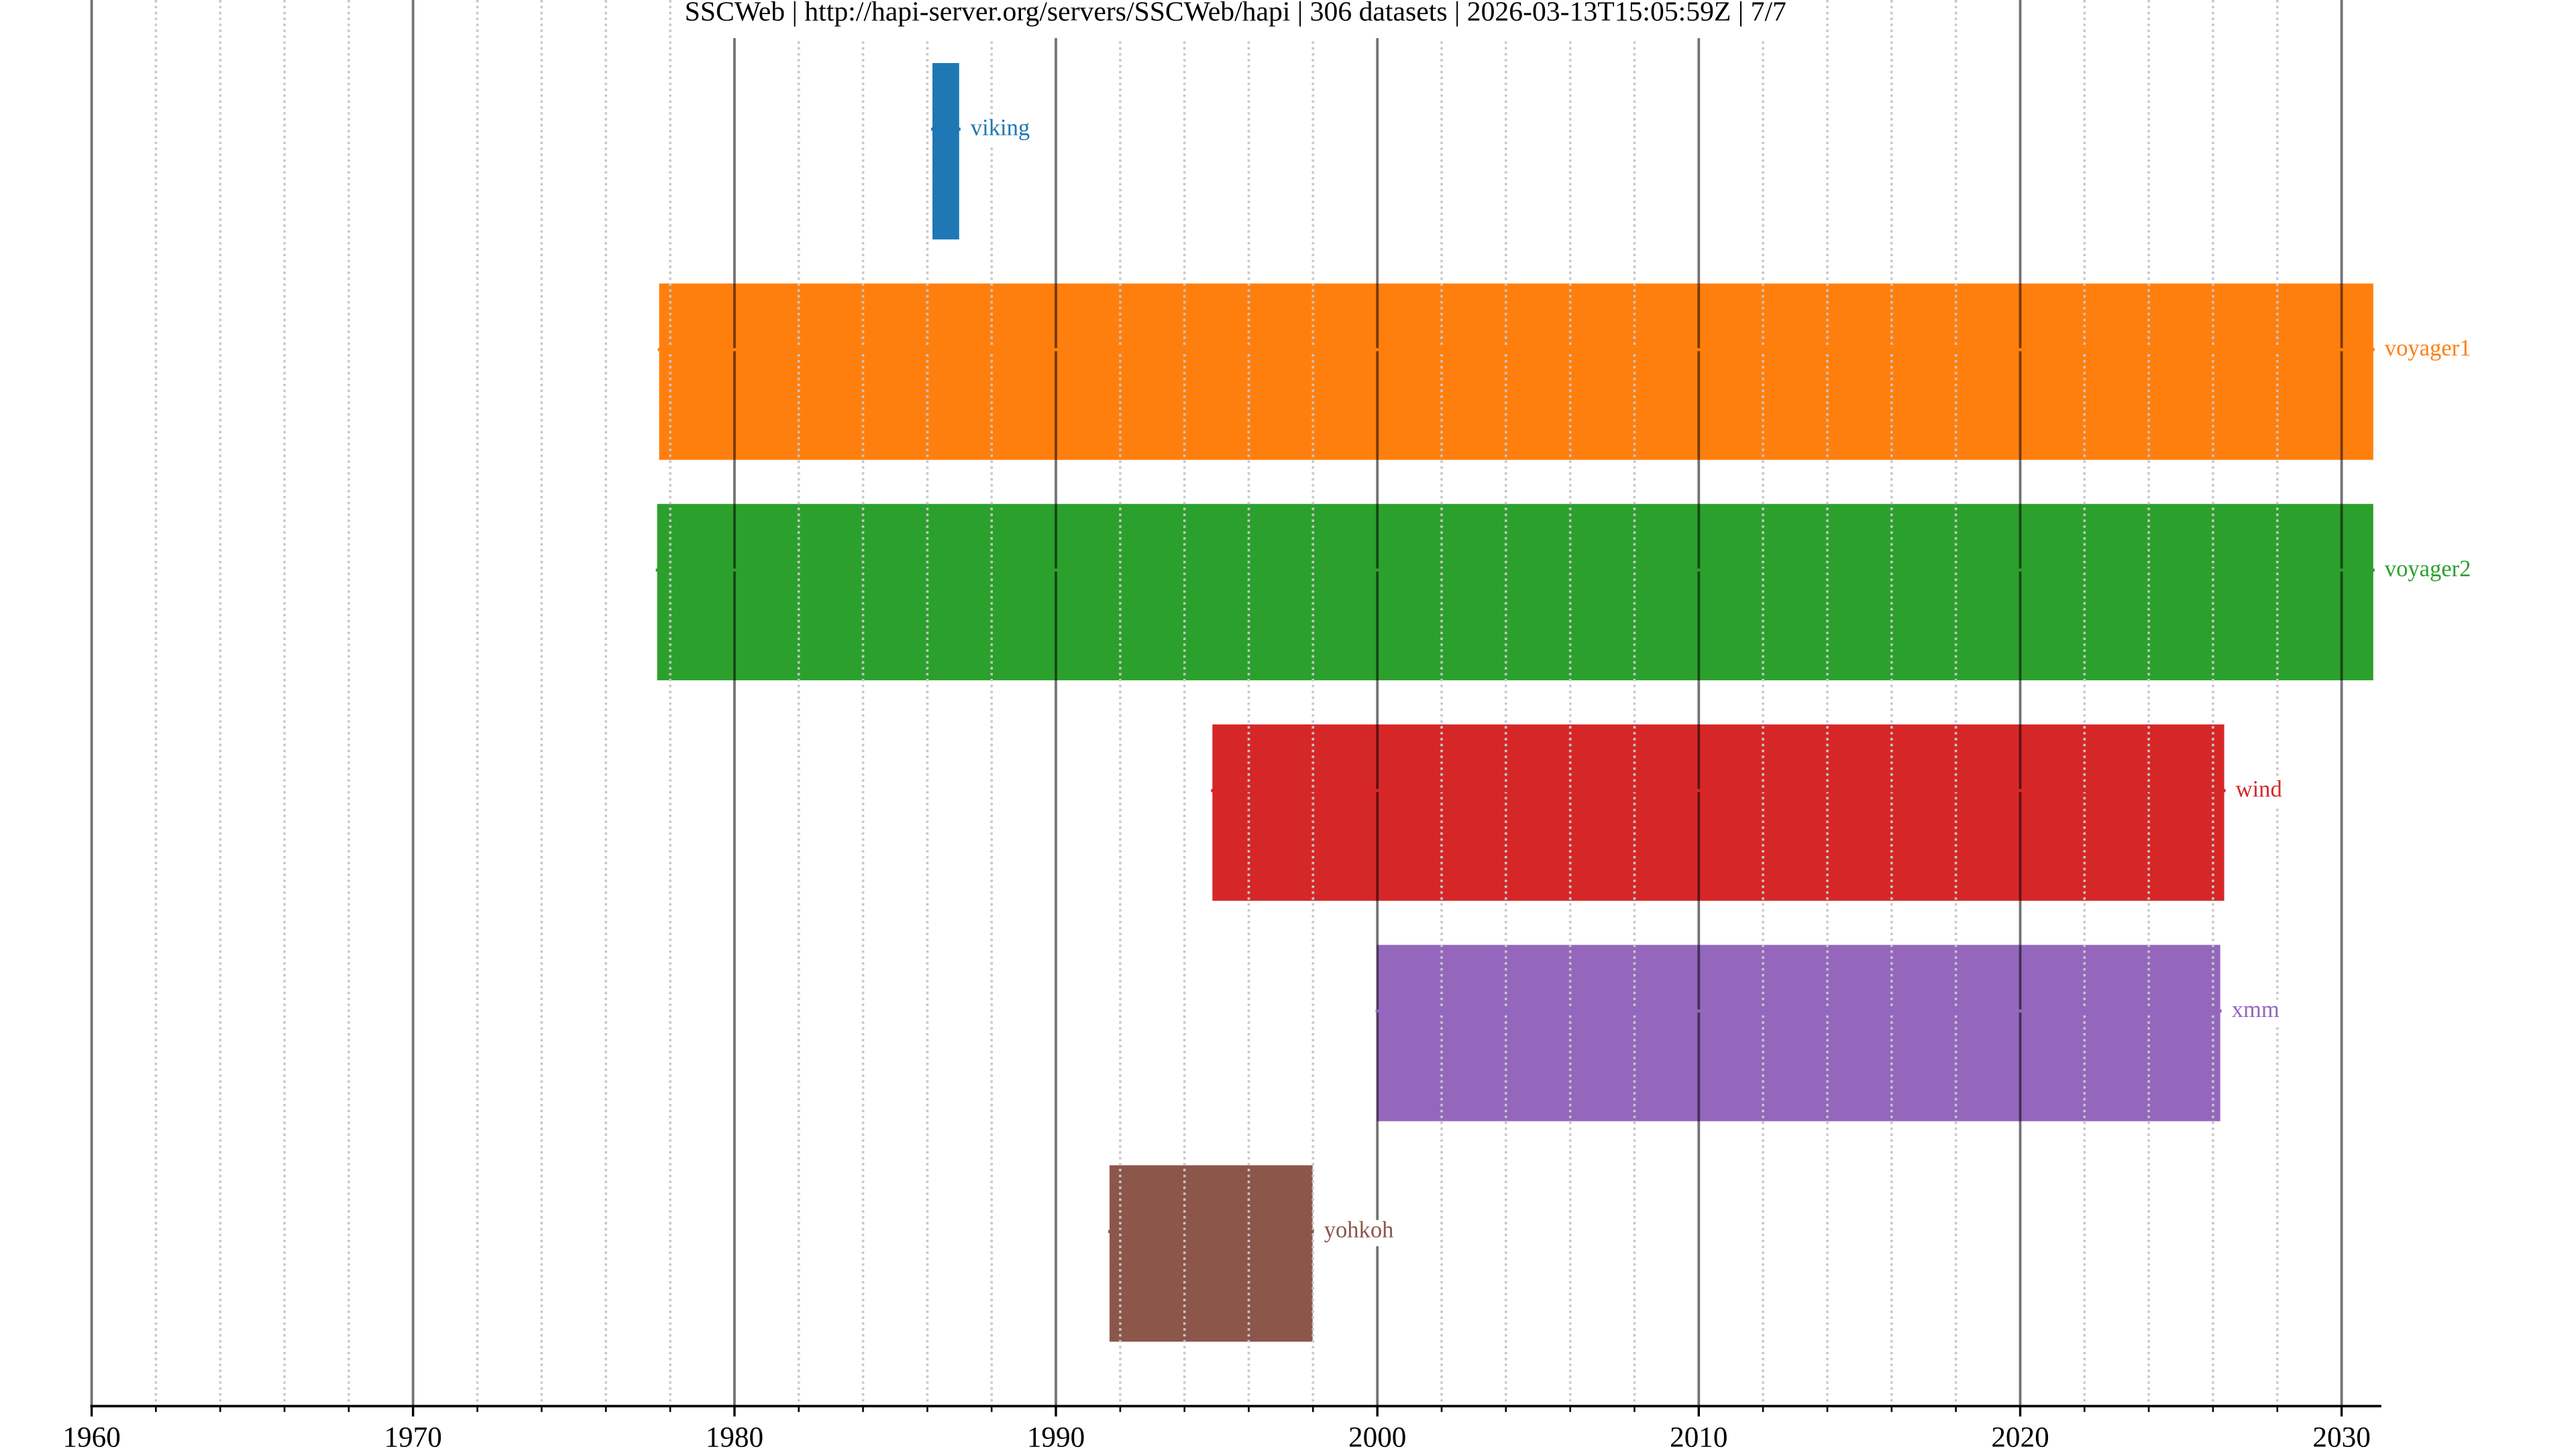 The image size is (2576, 1449). What do you see at coordinates (2020, 1435) in the screenshot?
I see `svg-text: 2020` at bounding box center [2020, 1435].